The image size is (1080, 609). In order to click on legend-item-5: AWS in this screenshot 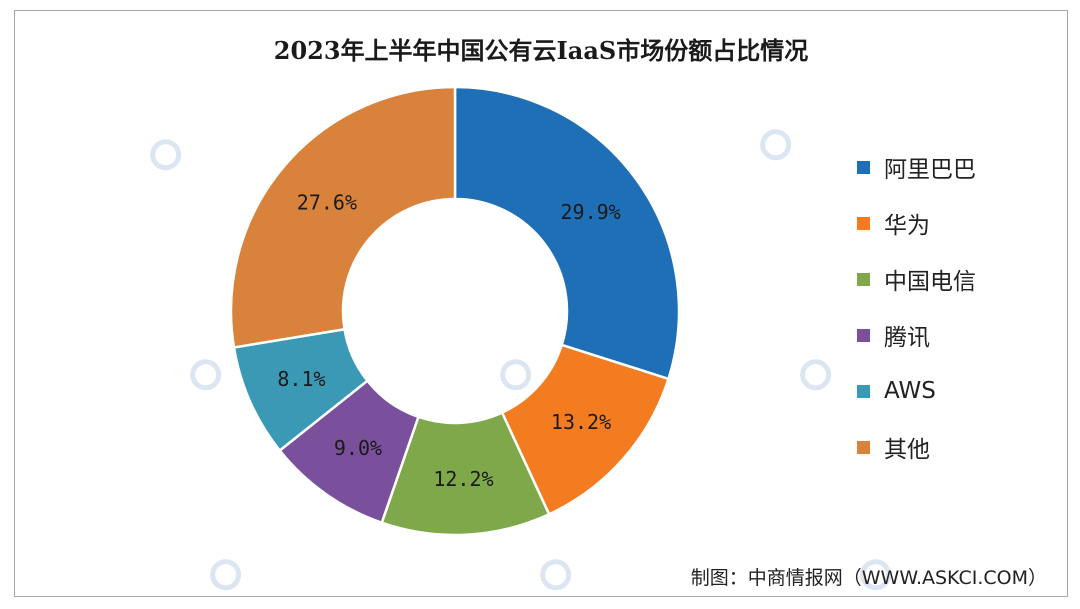, I will do `click(916, 391)`.